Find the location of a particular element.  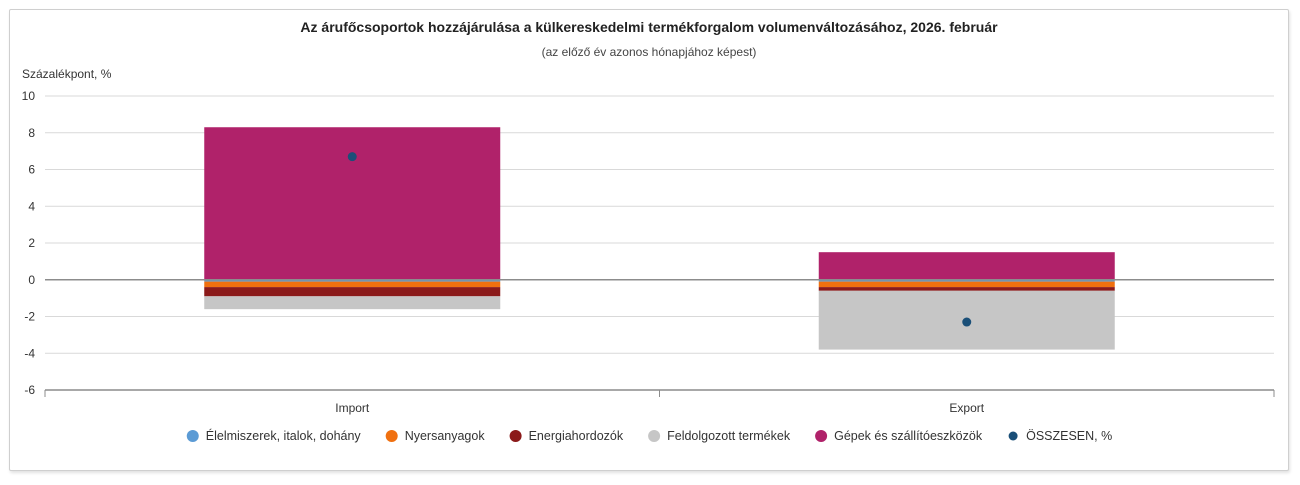

legend-label: Feldolgozott termékek is located at coordinates (729, 436).